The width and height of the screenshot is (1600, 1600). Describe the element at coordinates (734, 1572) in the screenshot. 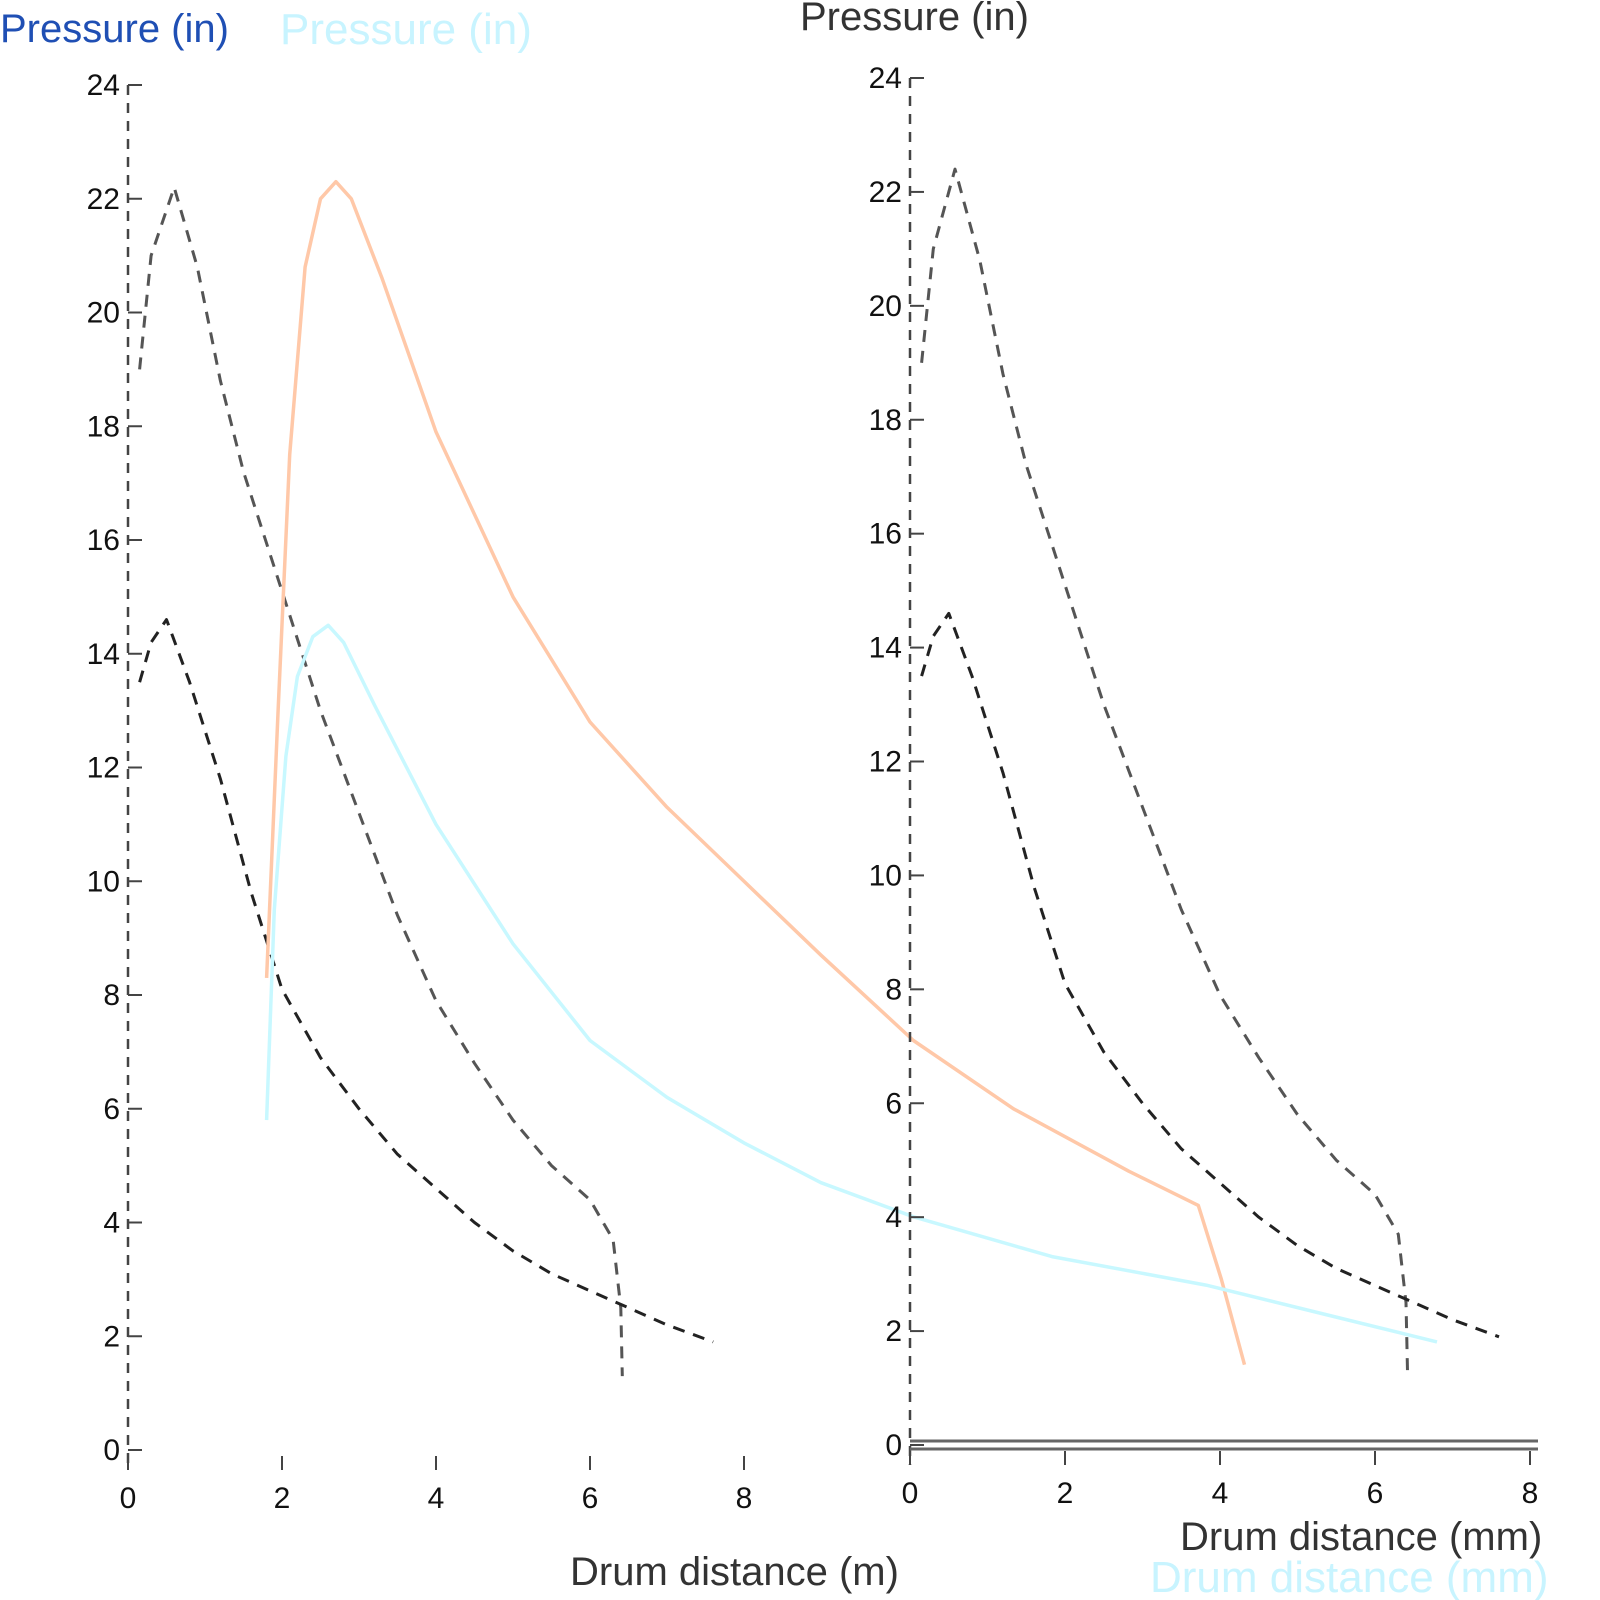

I see `left-xlabel: Drum distance (m)` at that location.